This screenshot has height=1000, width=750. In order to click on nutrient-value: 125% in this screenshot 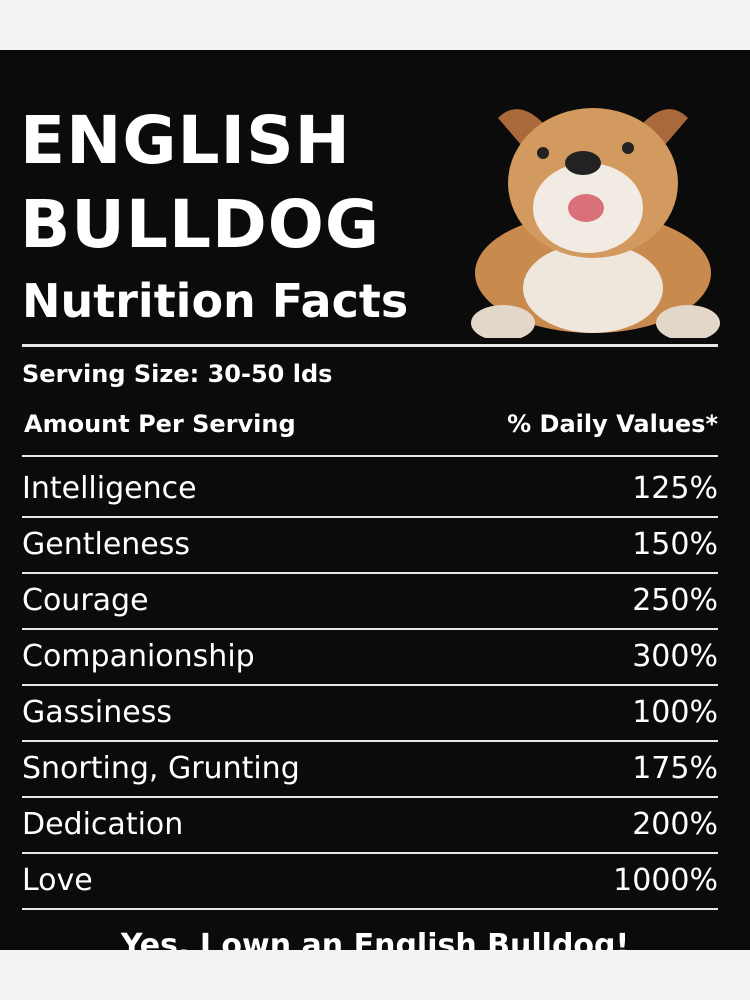, I will do `click(675, 488)`.